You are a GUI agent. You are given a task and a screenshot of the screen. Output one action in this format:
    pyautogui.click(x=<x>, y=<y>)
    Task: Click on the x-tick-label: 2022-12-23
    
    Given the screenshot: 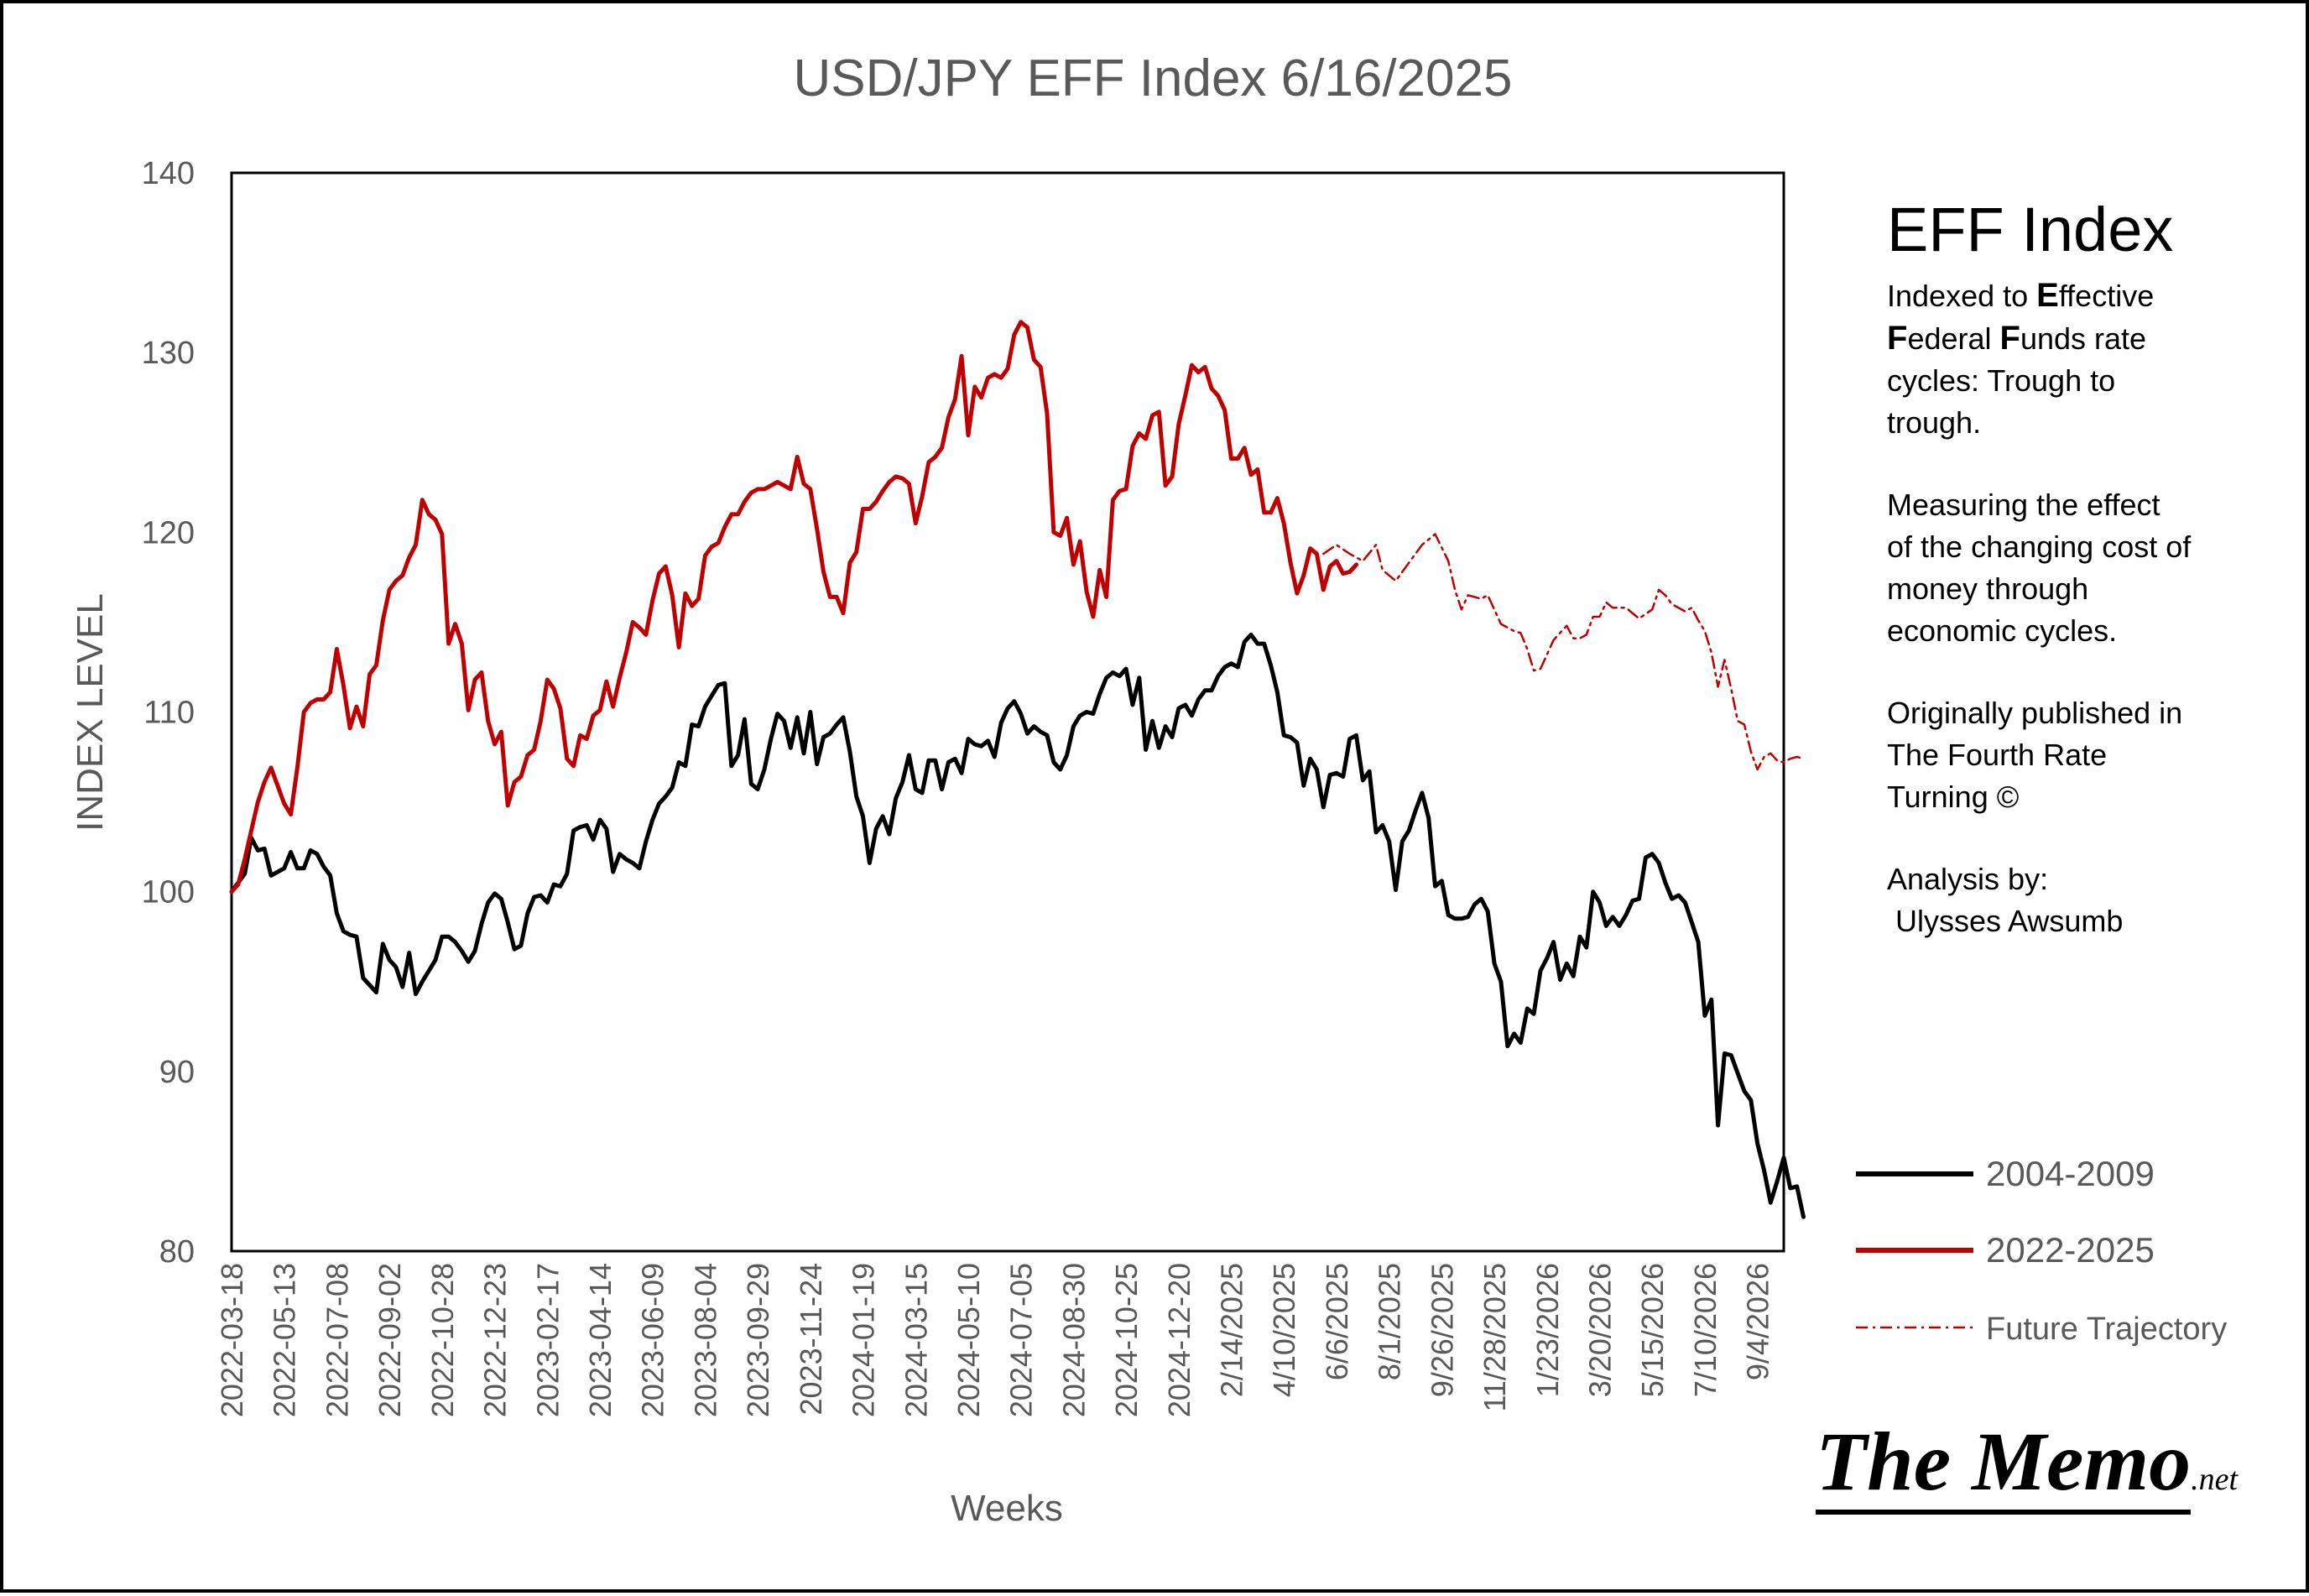 What is the action you would take?
    pyautogui.click(x=496, y=1340)
    